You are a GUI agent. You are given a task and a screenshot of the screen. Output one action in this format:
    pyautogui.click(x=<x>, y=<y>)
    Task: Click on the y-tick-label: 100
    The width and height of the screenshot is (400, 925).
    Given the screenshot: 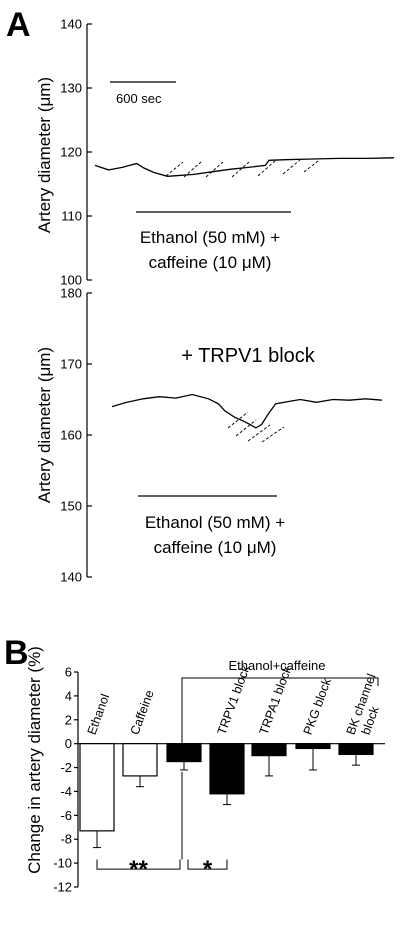 What is the action you would take?
    pyautogui.click(x=71, y=280)
    